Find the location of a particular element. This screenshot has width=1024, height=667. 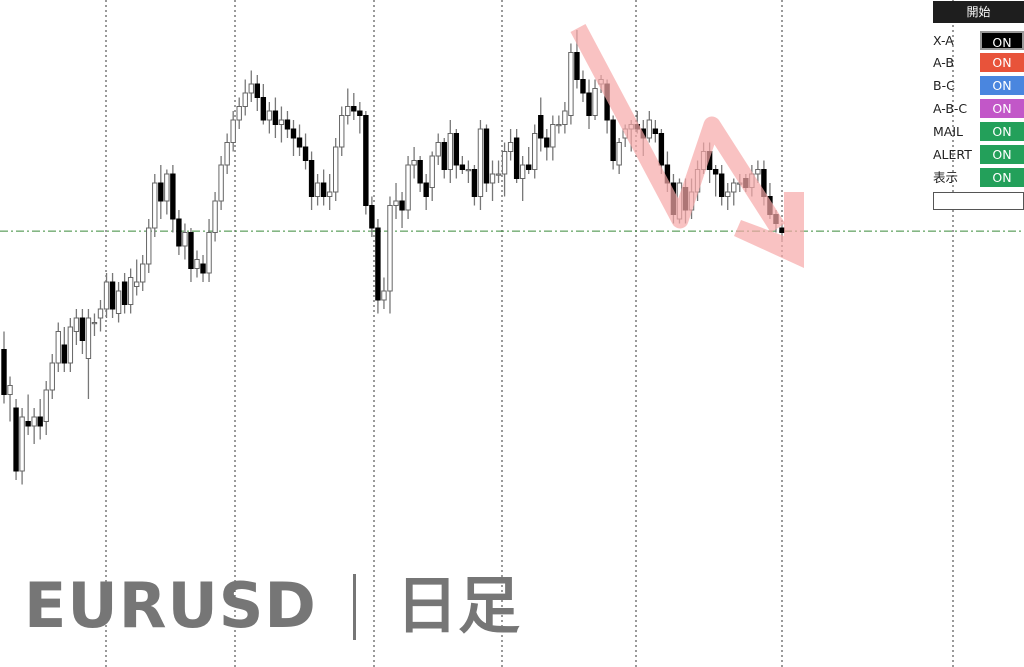

panel-input is located at coordinates (978, 201).